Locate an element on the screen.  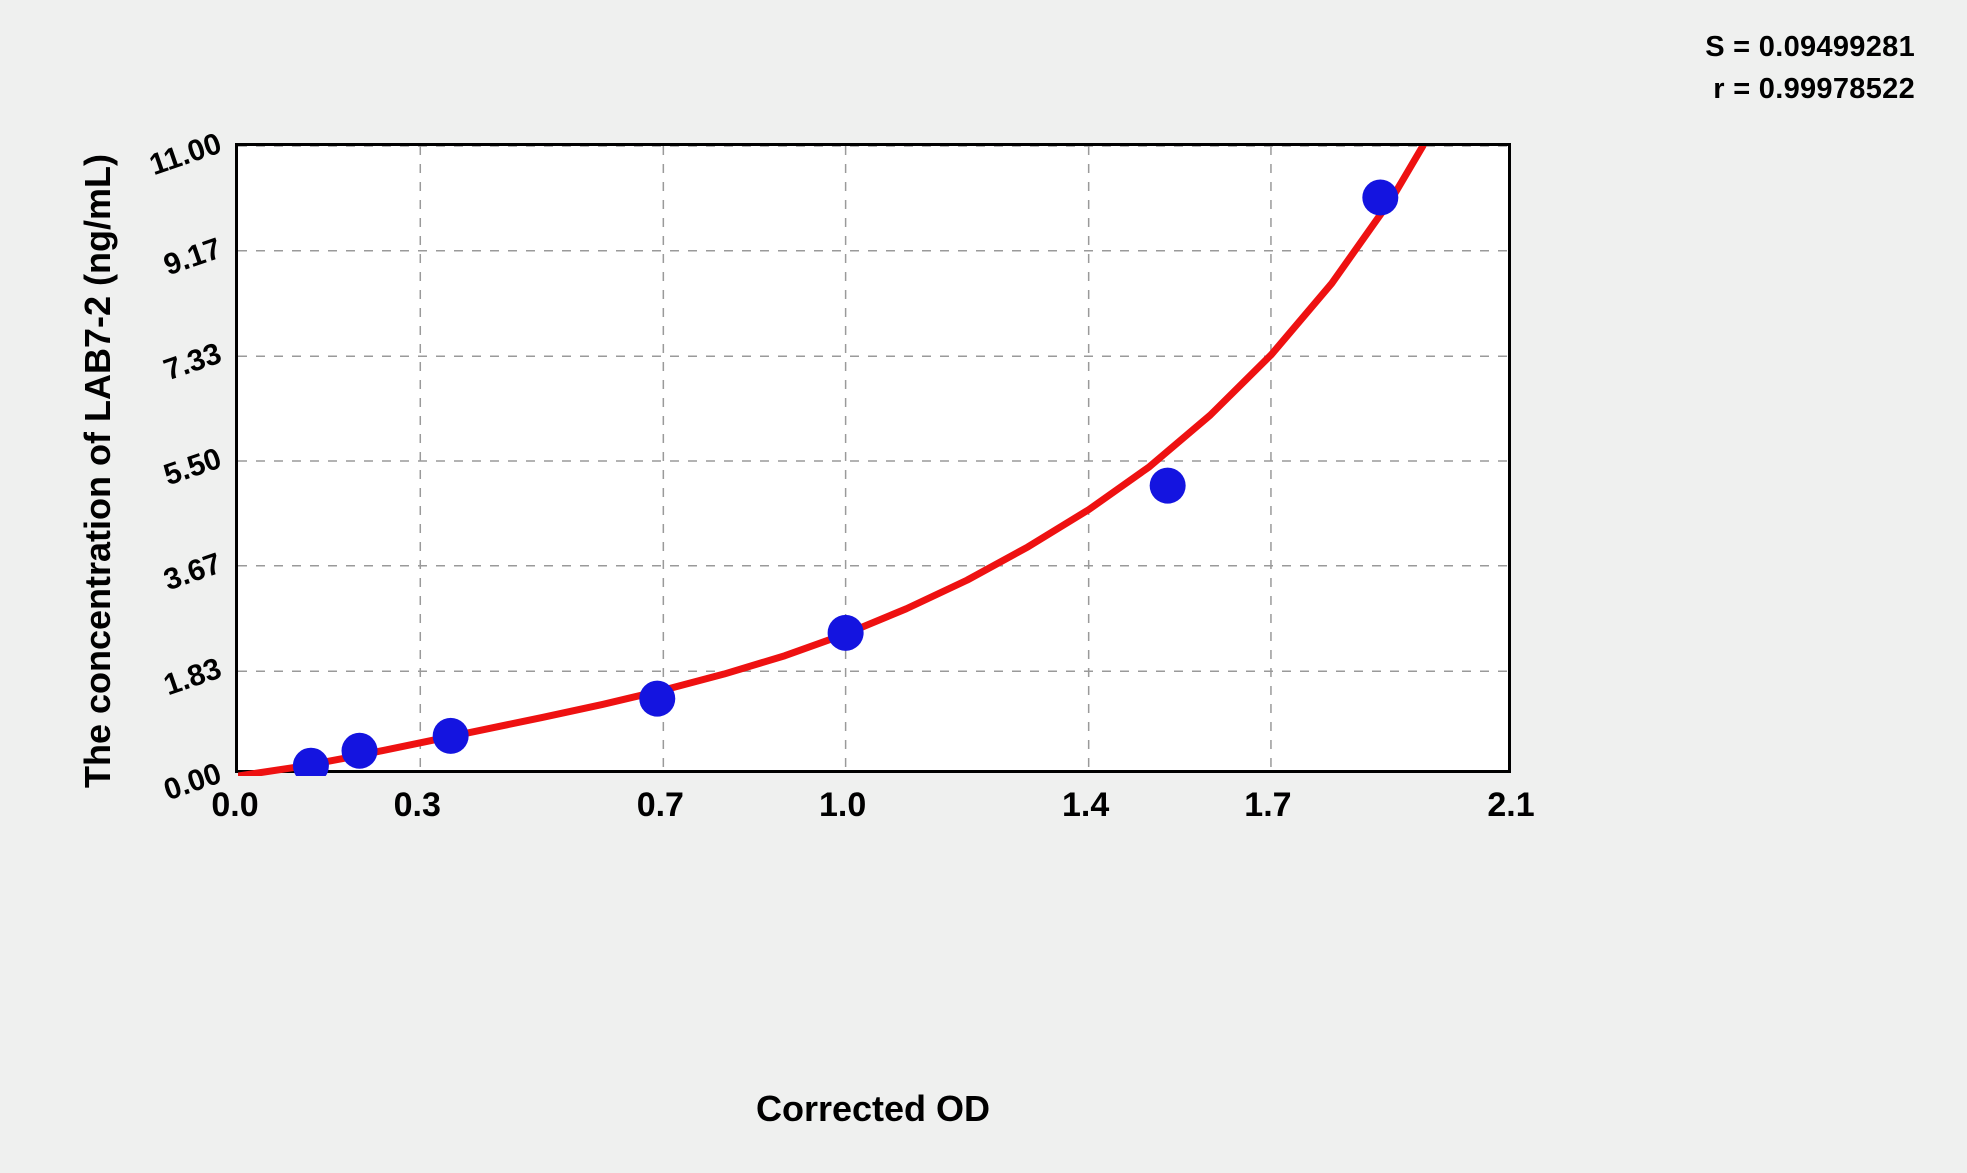
correlation-coefficient-label: r = 0.99978522 is located at coordinates (1814, 89).